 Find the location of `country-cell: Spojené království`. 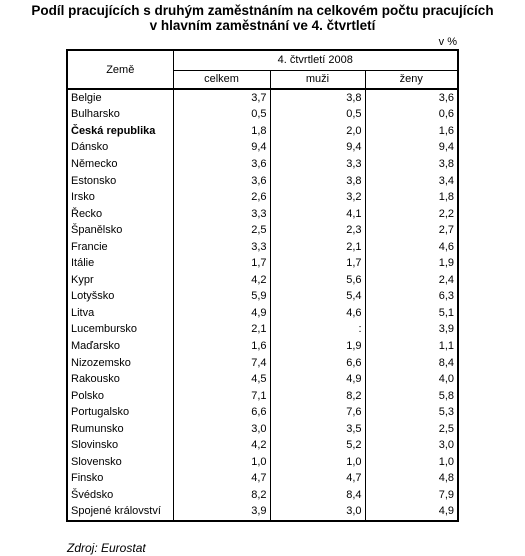

country-cell: Spojené království is located at coordinates (120, 512).